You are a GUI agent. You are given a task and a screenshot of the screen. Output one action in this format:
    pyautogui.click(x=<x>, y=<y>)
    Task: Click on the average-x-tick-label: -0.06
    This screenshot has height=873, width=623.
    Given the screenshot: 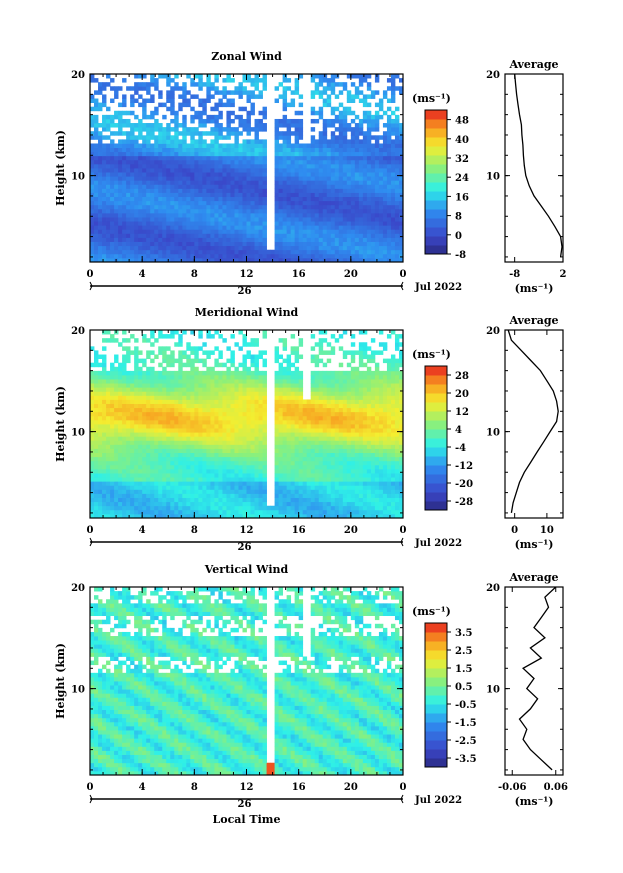 What is the action you would take?
    pyautogui.click(x=512, y=787)
    